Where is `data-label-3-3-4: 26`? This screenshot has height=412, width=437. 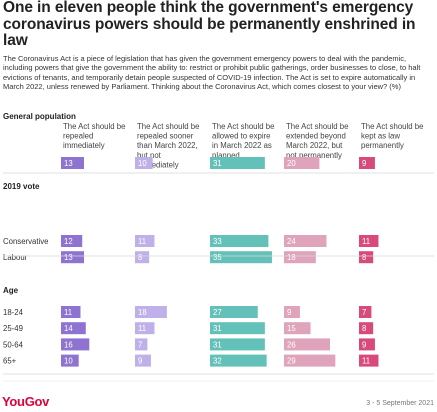 data-label-3-3-4: 26 is located at coordinates (291, 344).